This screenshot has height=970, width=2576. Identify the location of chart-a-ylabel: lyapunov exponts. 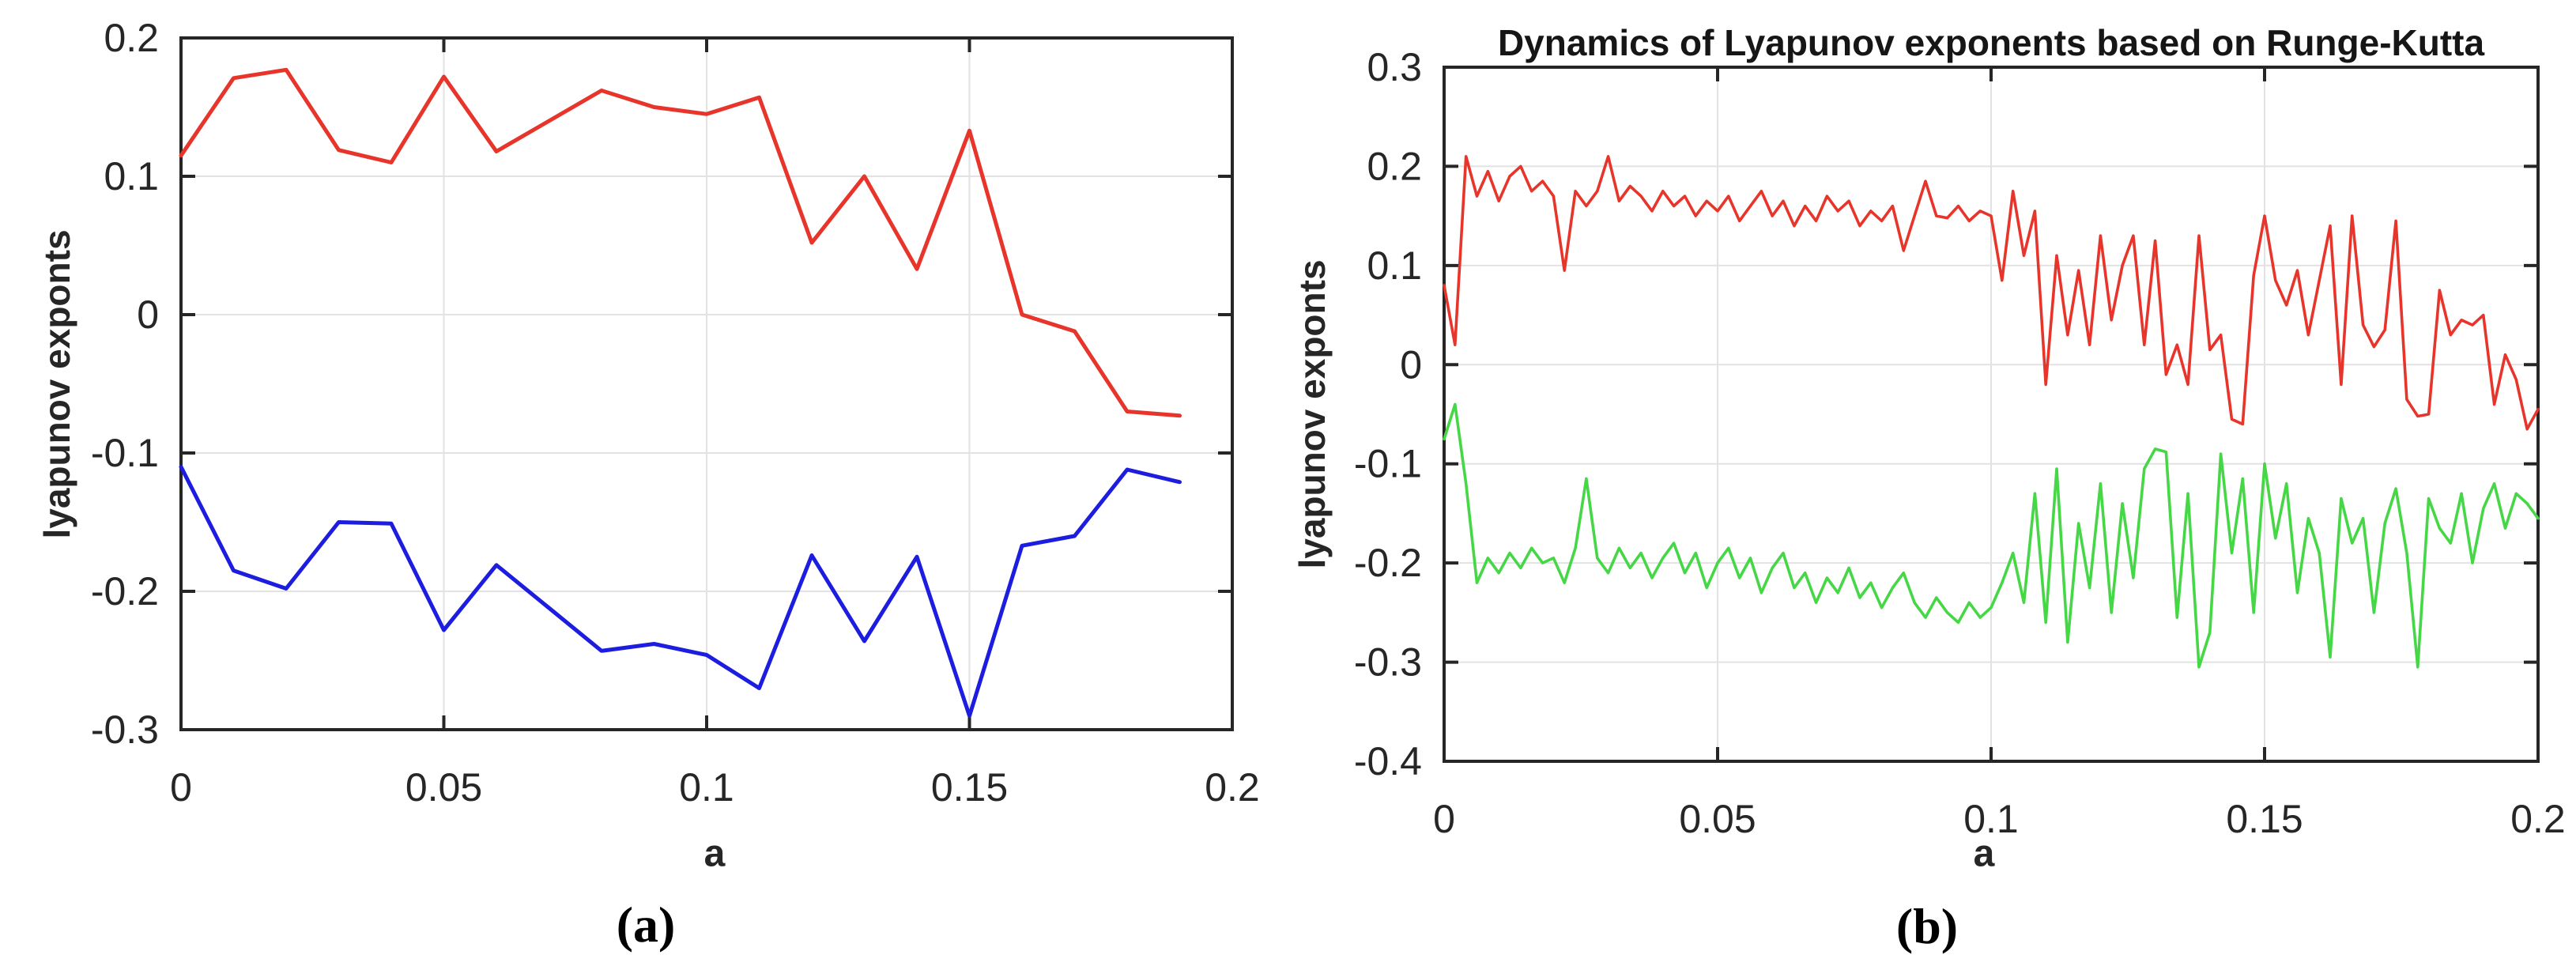
(57, 384).